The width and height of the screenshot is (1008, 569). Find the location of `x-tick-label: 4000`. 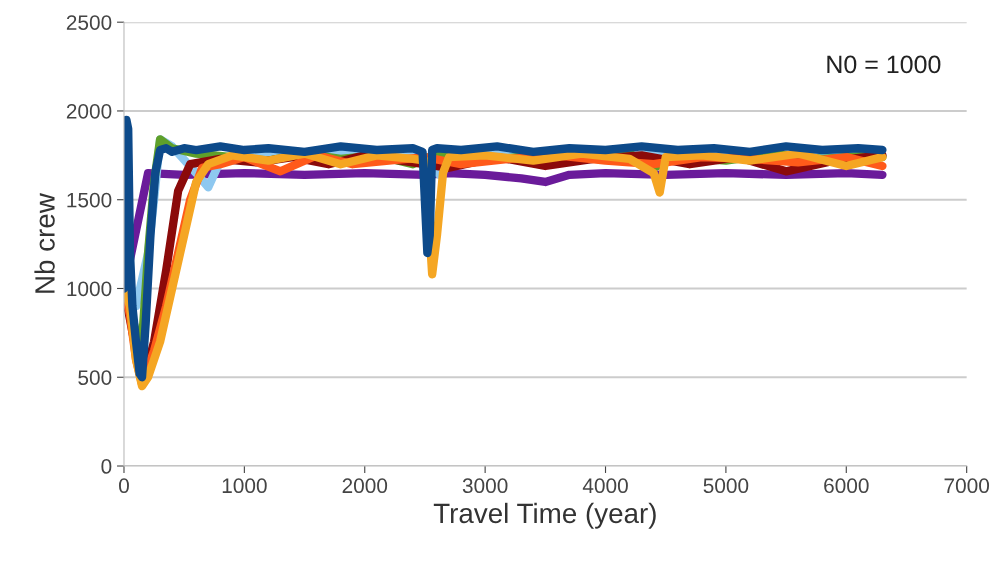

x-tick-label: 4000 is located at coordinates (605, 486).